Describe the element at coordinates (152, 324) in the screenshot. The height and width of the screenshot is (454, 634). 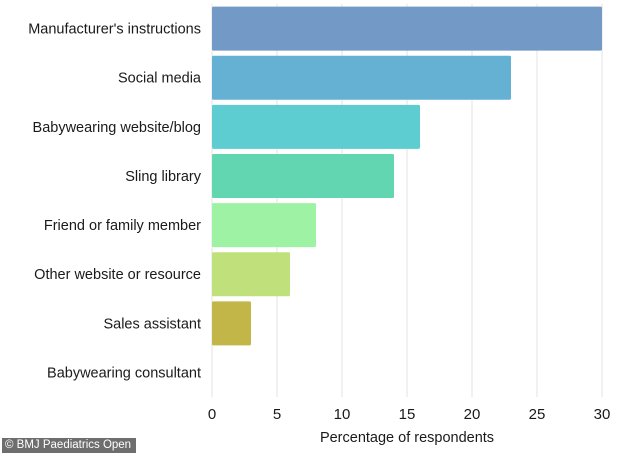
I see `category-label-7: Sales assistant` at that location.